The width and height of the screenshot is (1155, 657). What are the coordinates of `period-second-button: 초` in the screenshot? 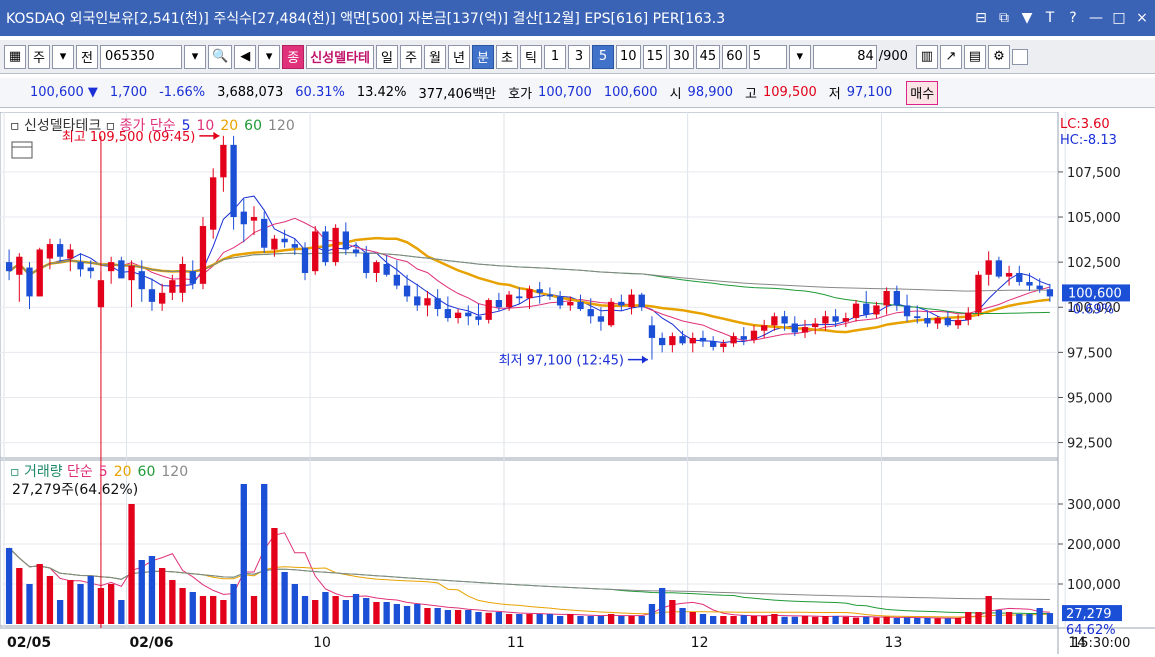 It's located at (507, 56).